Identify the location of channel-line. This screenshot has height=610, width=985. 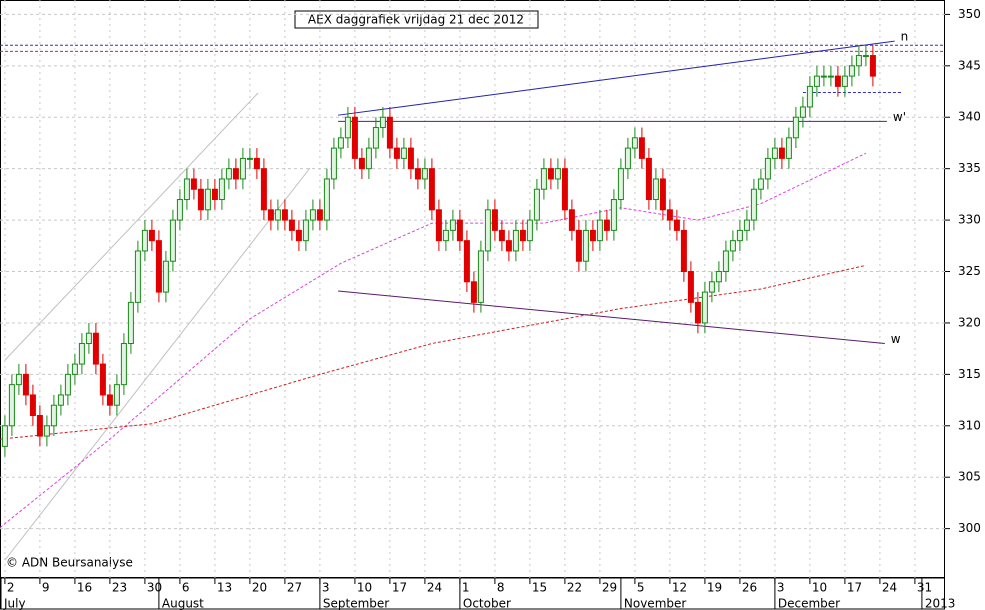
(131, 226).